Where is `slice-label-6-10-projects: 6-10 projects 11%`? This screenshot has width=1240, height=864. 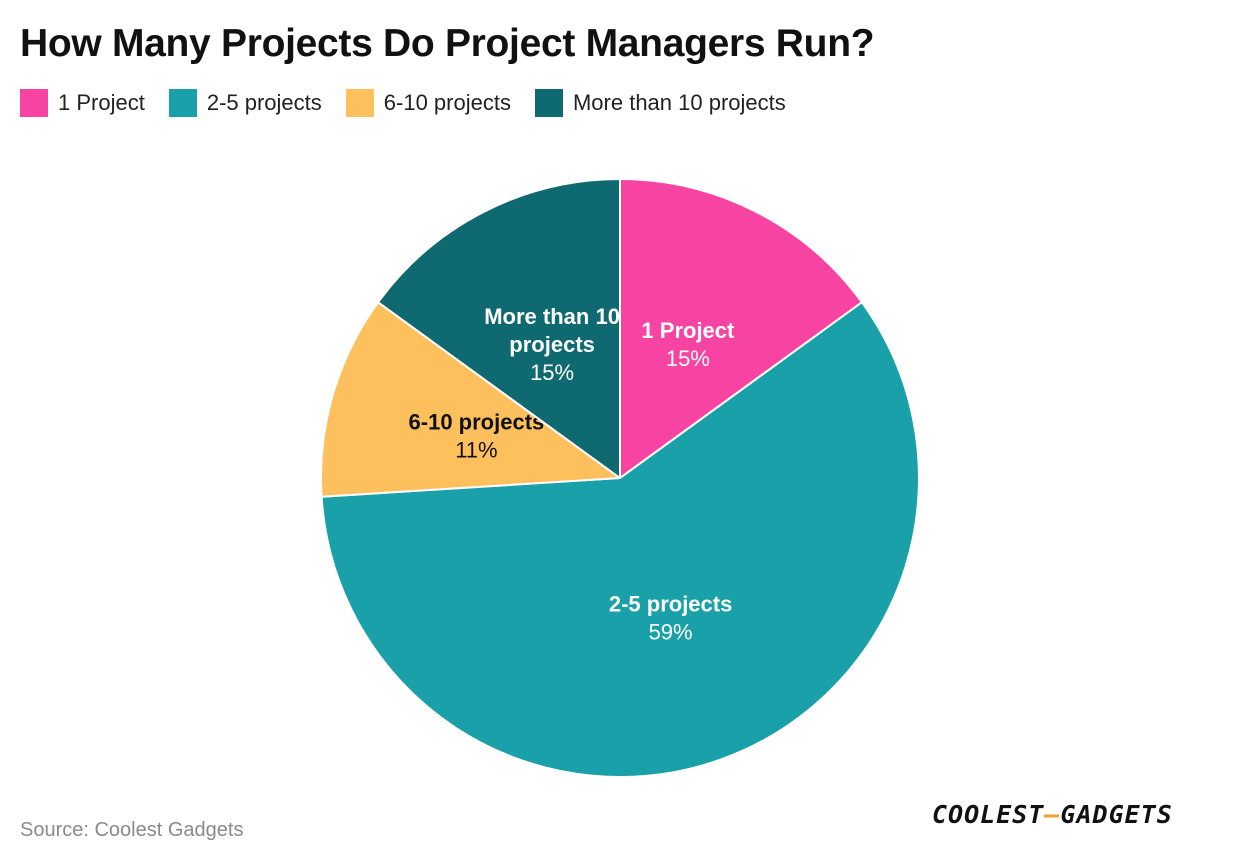
slice-label-6-10-projects: 6-10 projects 11% is located at coordinates (477, 435).